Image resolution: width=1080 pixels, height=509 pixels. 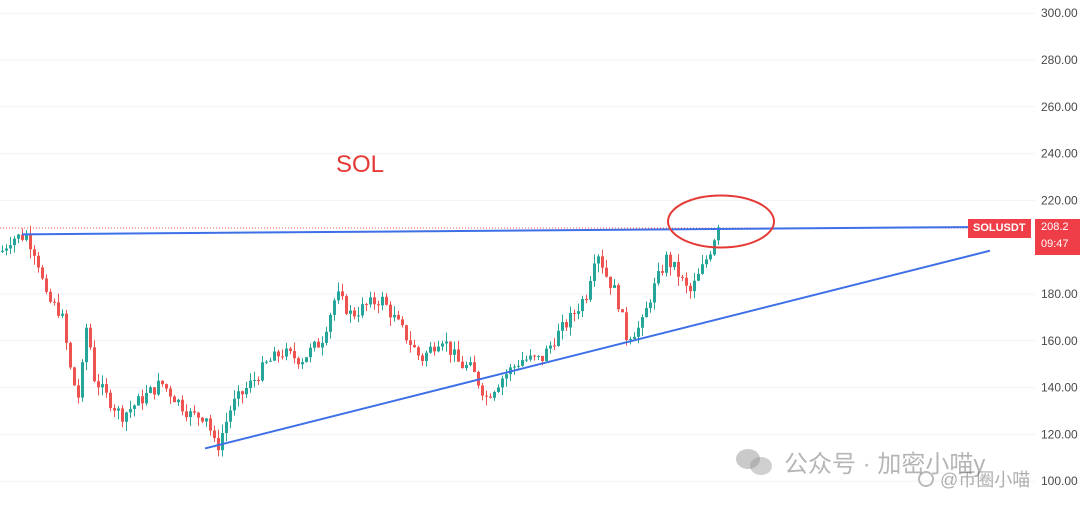 I want to click on symbol-tag: SOLUSDT, so click(x=999, y=228).